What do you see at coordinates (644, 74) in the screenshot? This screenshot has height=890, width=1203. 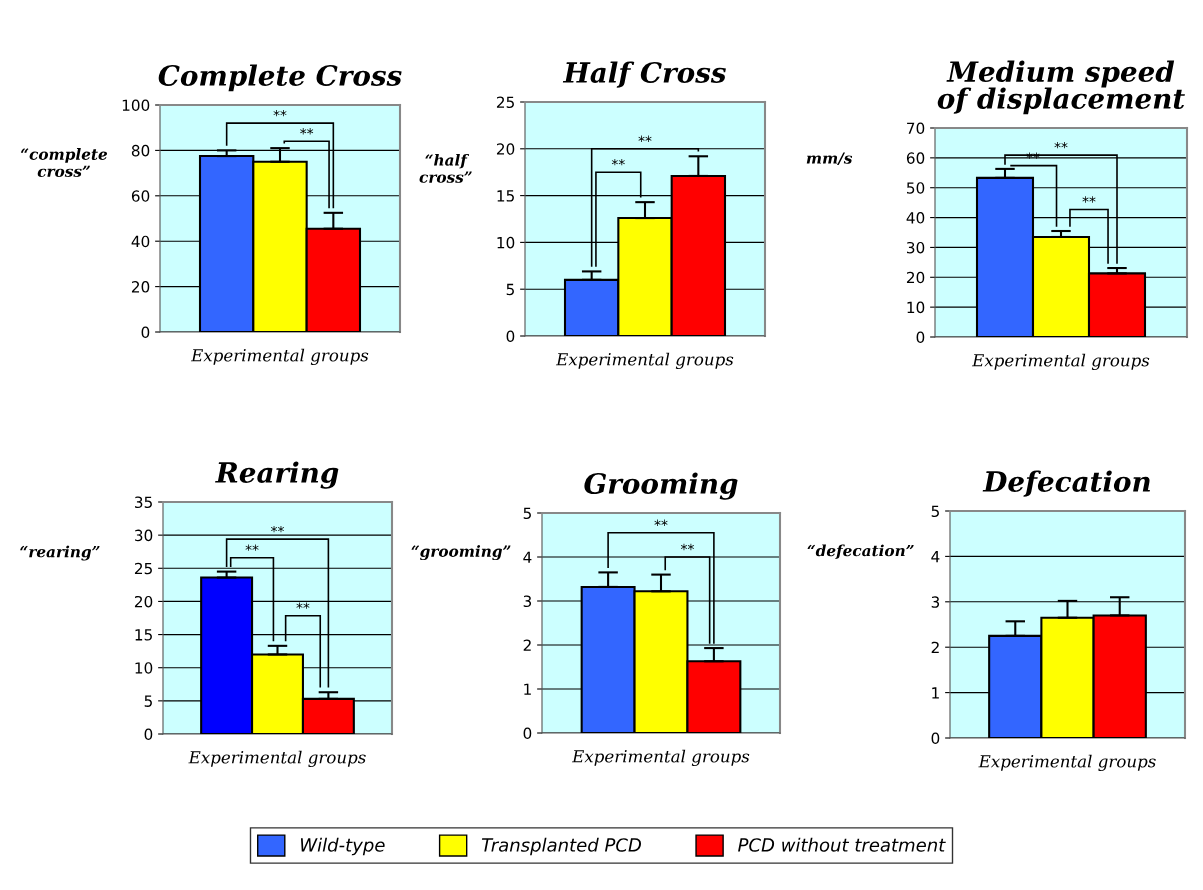 I see `chart-title: Half Cross` at bounding box center [644, 74].